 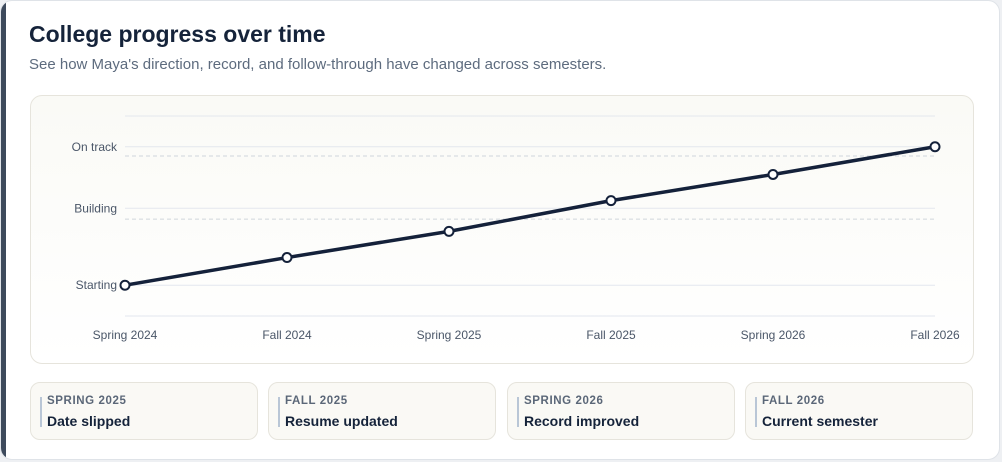 What do you see at coordinates (341, 421) in the screenshot?
I see `milestone-event: Resume updated` at bounding box center [341, 421].